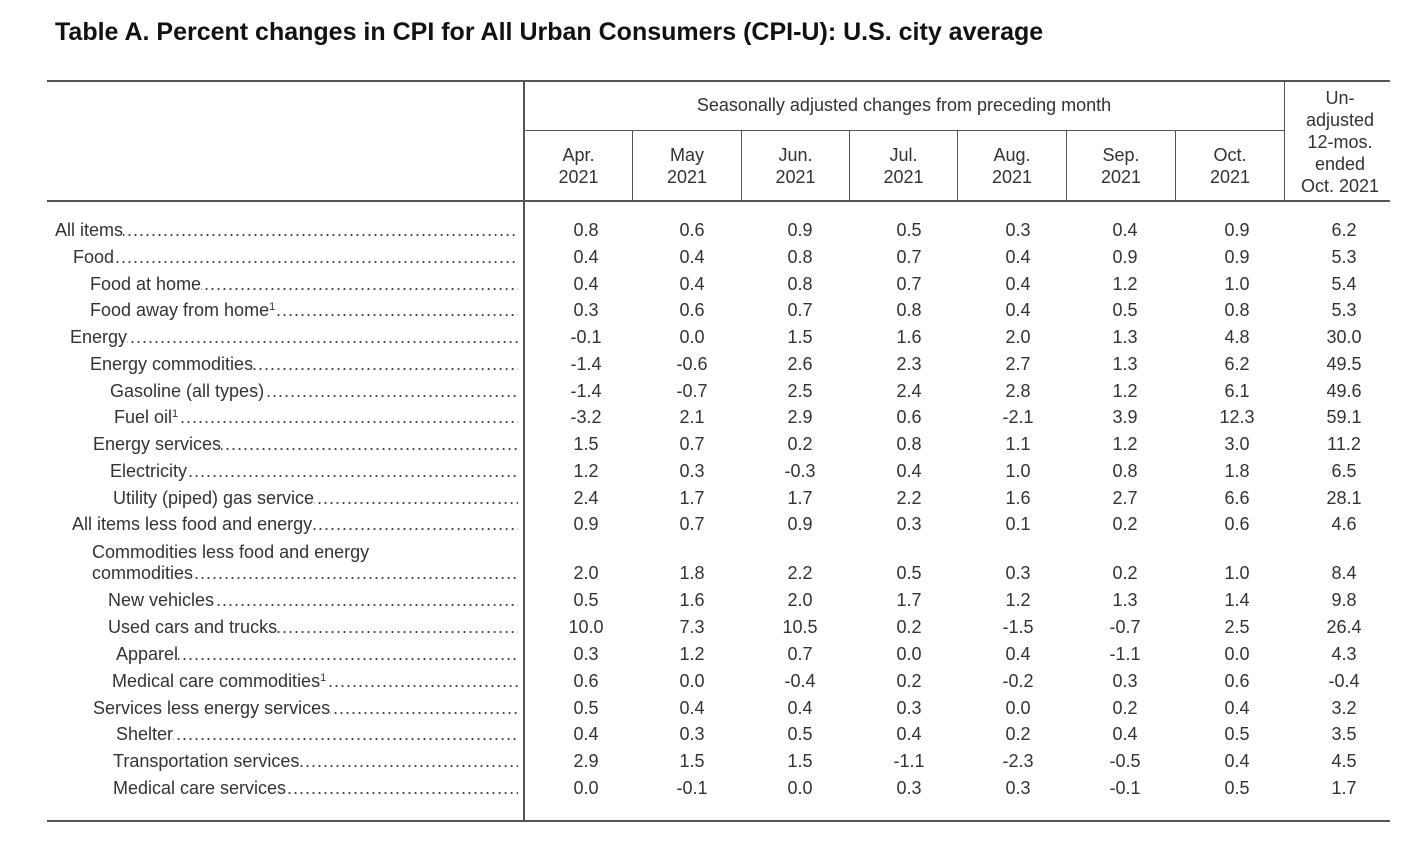  Describe the element at coordinates (1344, 573) in the screenshot. I see `table-cell: 8.4` at that location.